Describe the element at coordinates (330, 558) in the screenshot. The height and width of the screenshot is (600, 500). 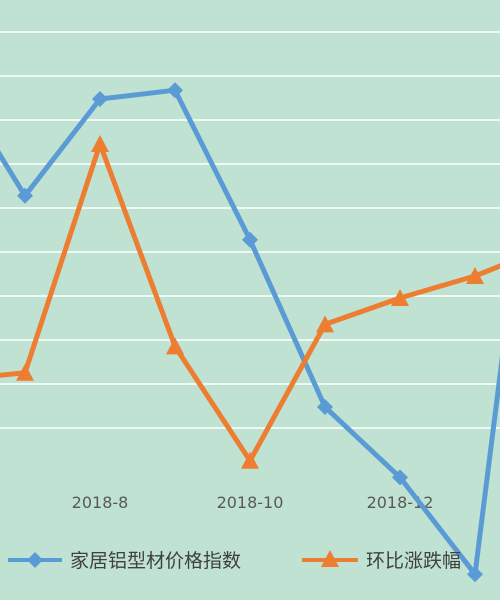
I see `triangle-marker-icon` at that location.